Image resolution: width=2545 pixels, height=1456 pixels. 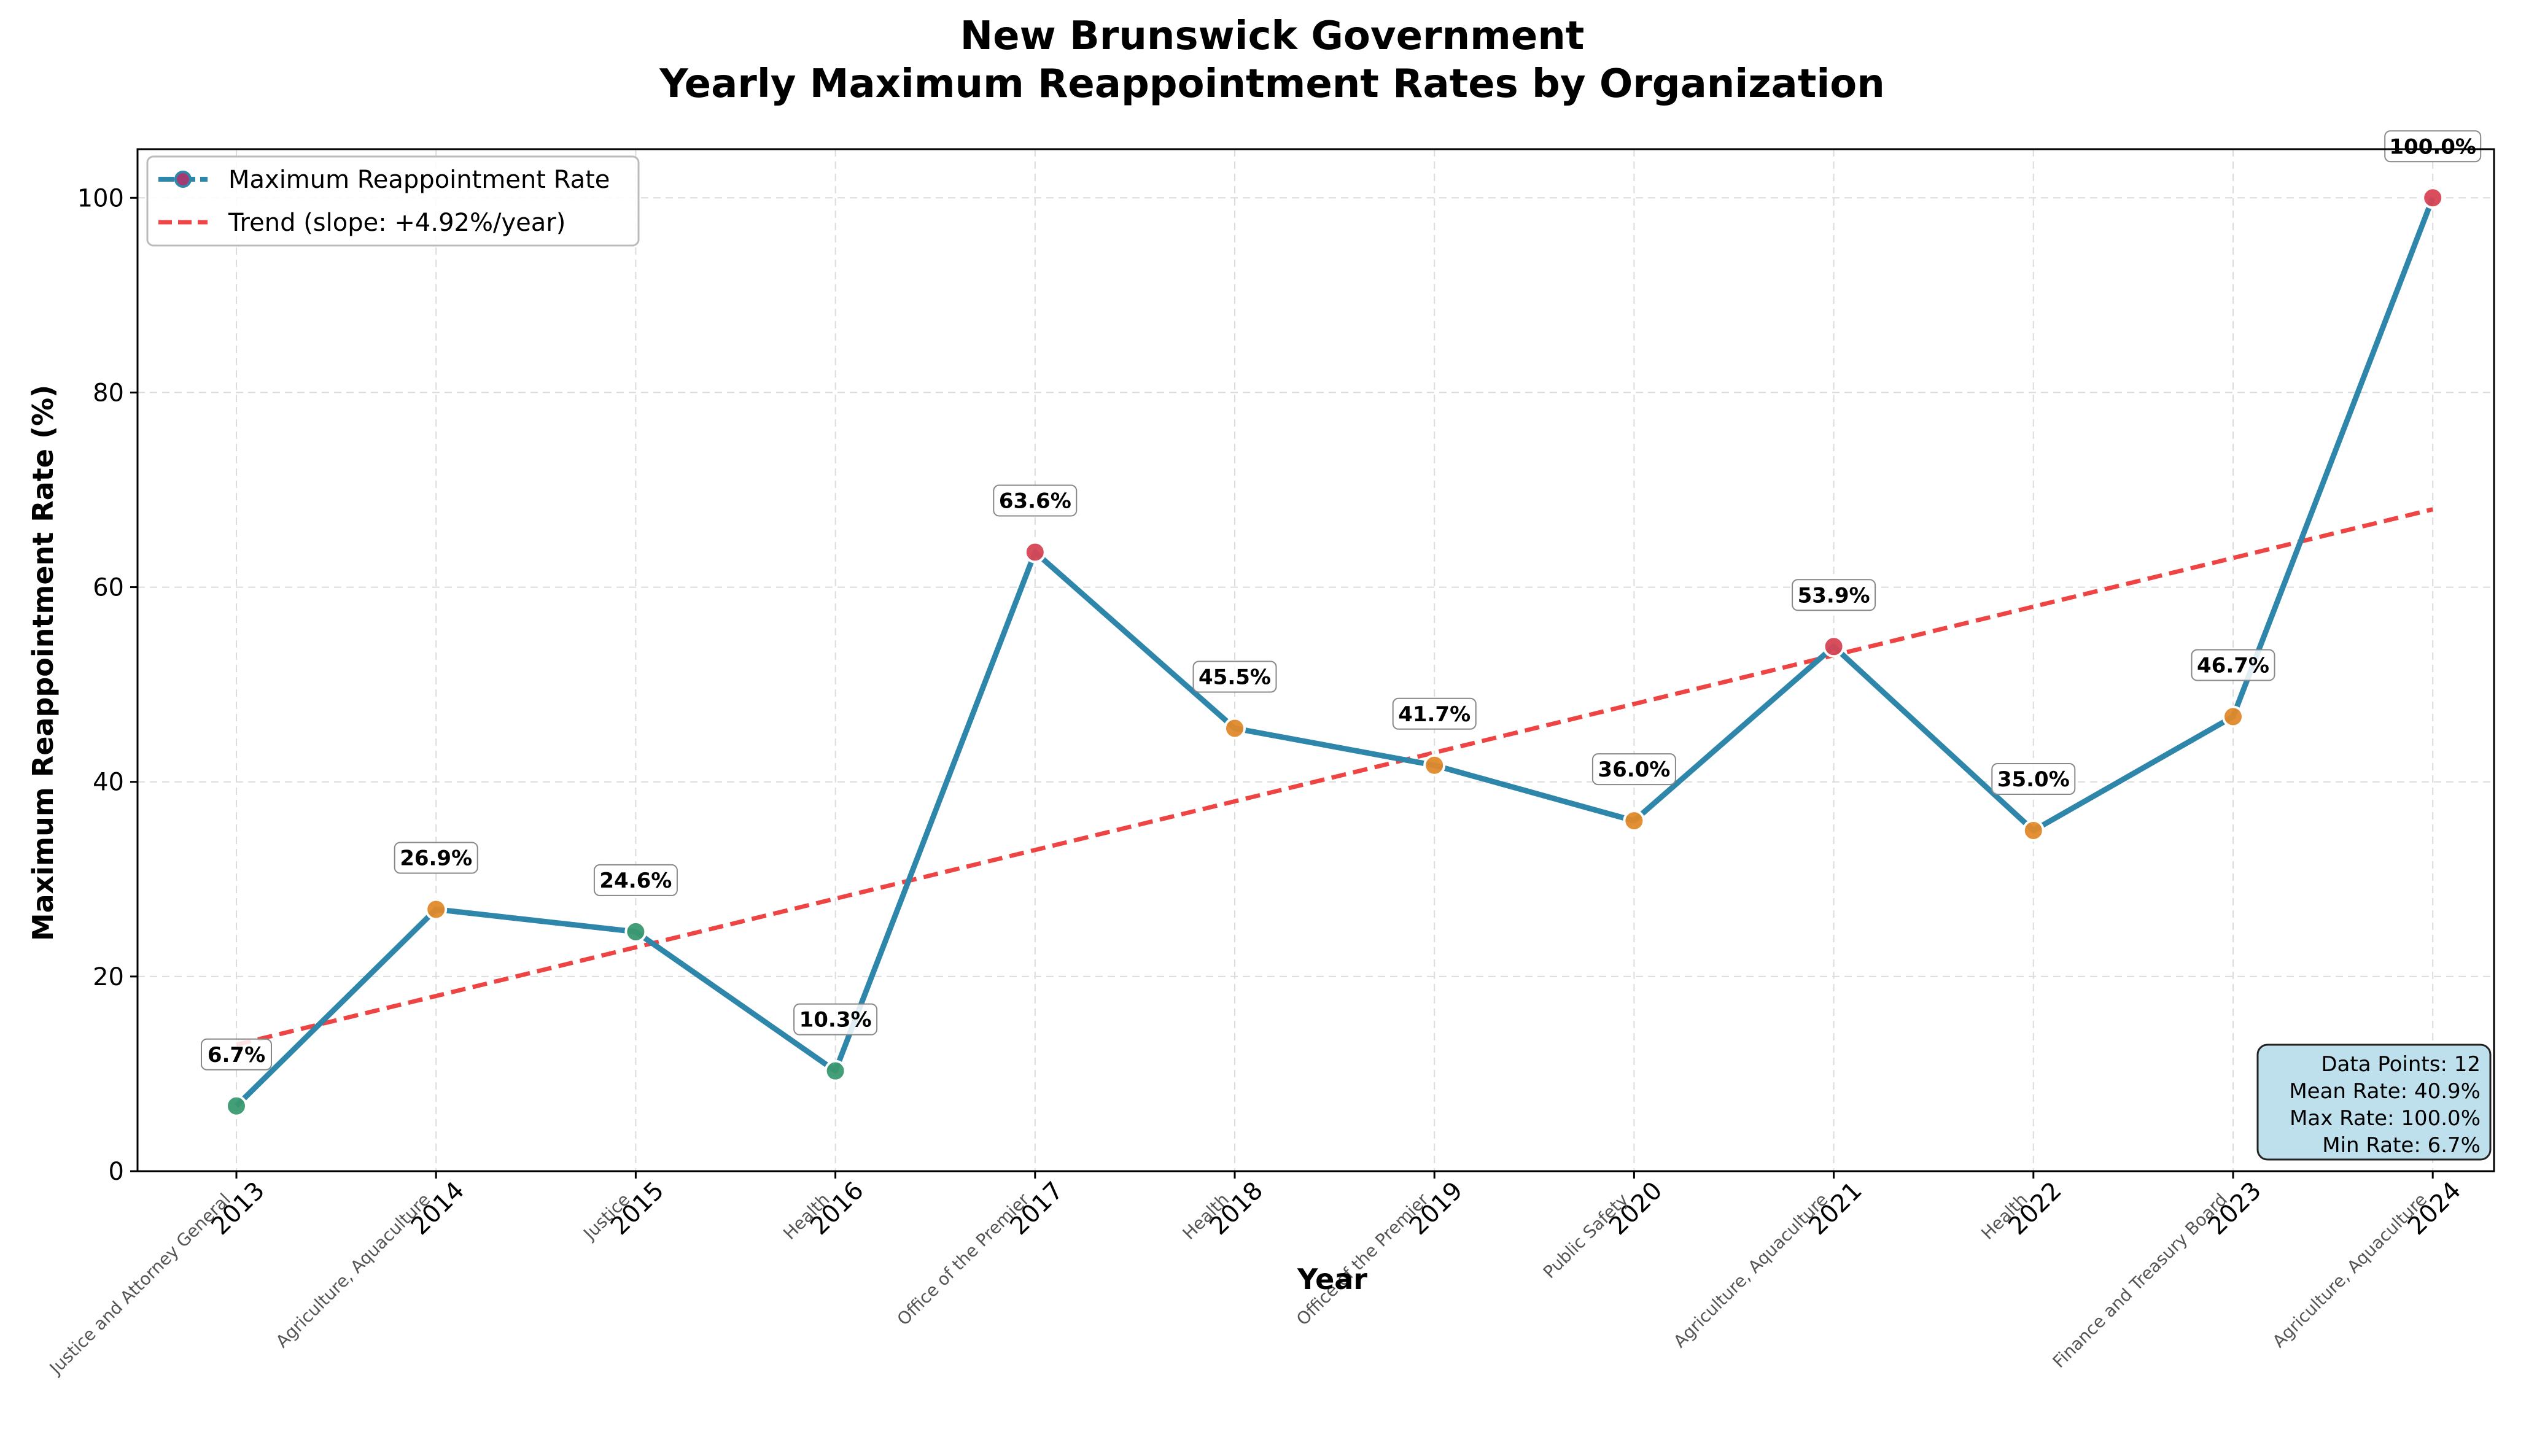 I want to click on data-label: 45.5%, so click(x=1235, y=676).